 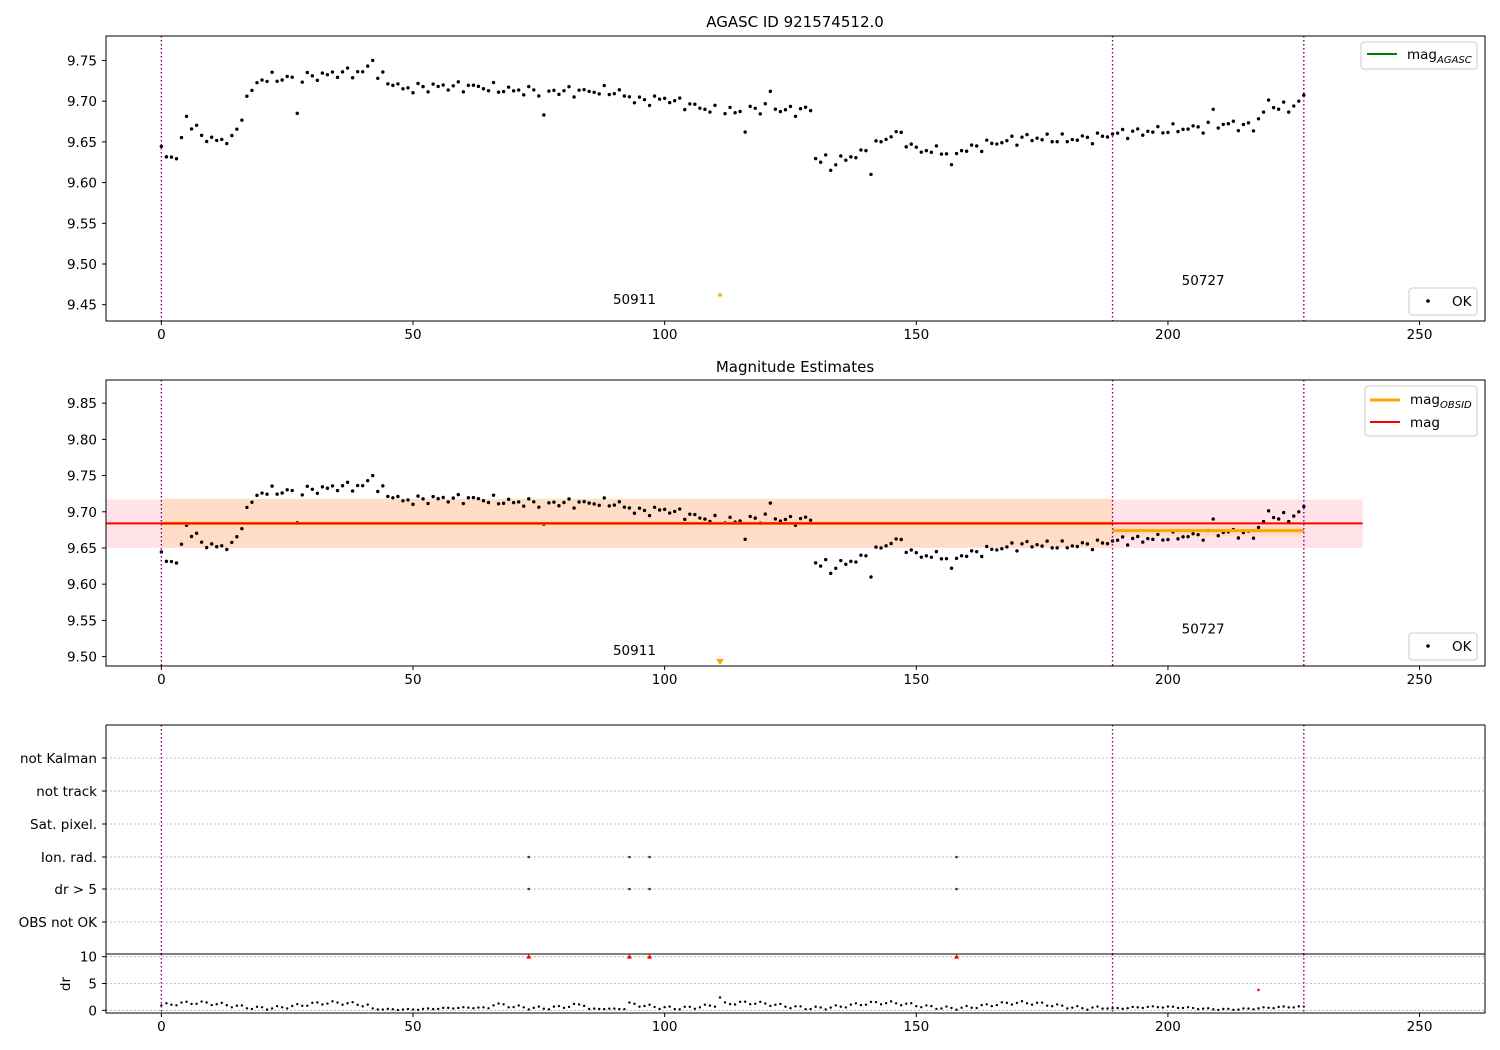 What do you see at coordinates (82, 306) in the screenshot?
I see `agasc-ytick-label: 9.45` at bounding box center [82, 306].